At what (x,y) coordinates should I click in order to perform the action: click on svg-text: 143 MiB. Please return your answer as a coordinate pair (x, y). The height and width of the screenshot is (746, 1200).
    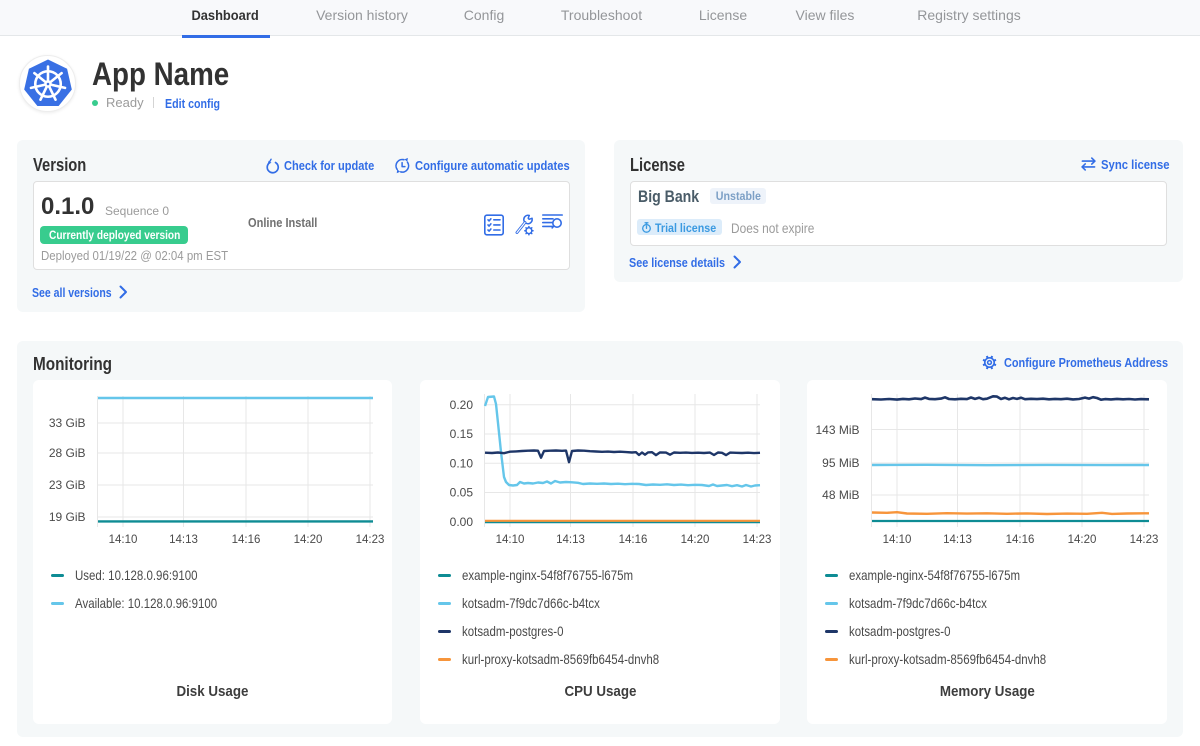
    Looking at the image, I should click on (837, 430).